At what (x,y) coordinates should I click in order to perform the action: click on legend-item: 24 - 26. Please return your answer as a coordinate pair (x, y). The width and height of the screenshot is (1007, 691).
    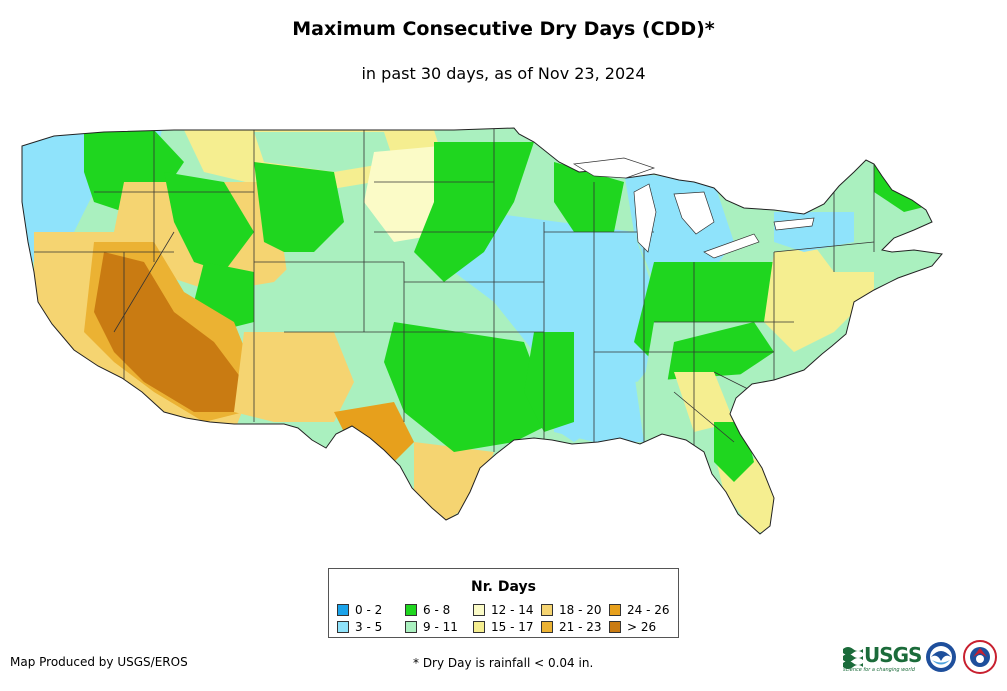
    Looking at the image, I should click on (639, 610).